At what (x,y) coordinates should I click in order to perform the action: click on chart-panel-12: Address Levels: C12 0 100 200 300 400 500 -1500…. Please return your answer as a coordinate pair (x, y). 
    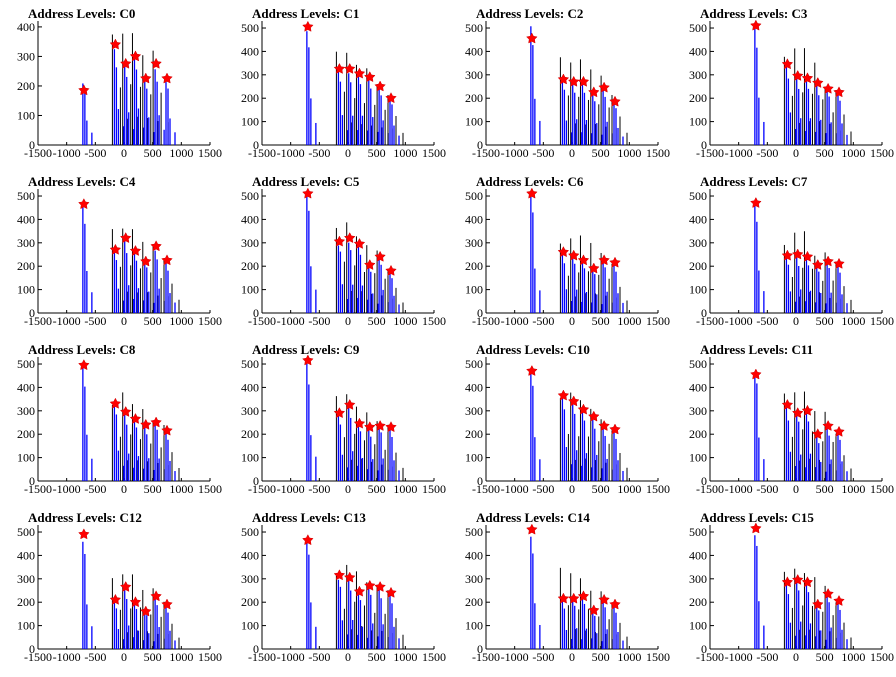
    Looking at the image, I should click on (119, 587).